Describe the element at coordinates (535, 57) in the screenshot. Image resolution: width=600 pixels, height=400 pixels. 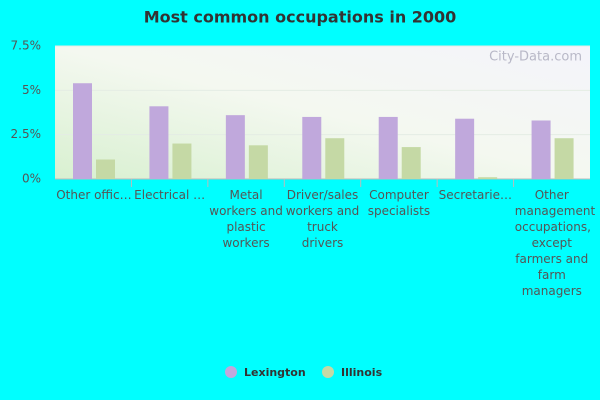
I see `watermark: City-Data.com` at that location.